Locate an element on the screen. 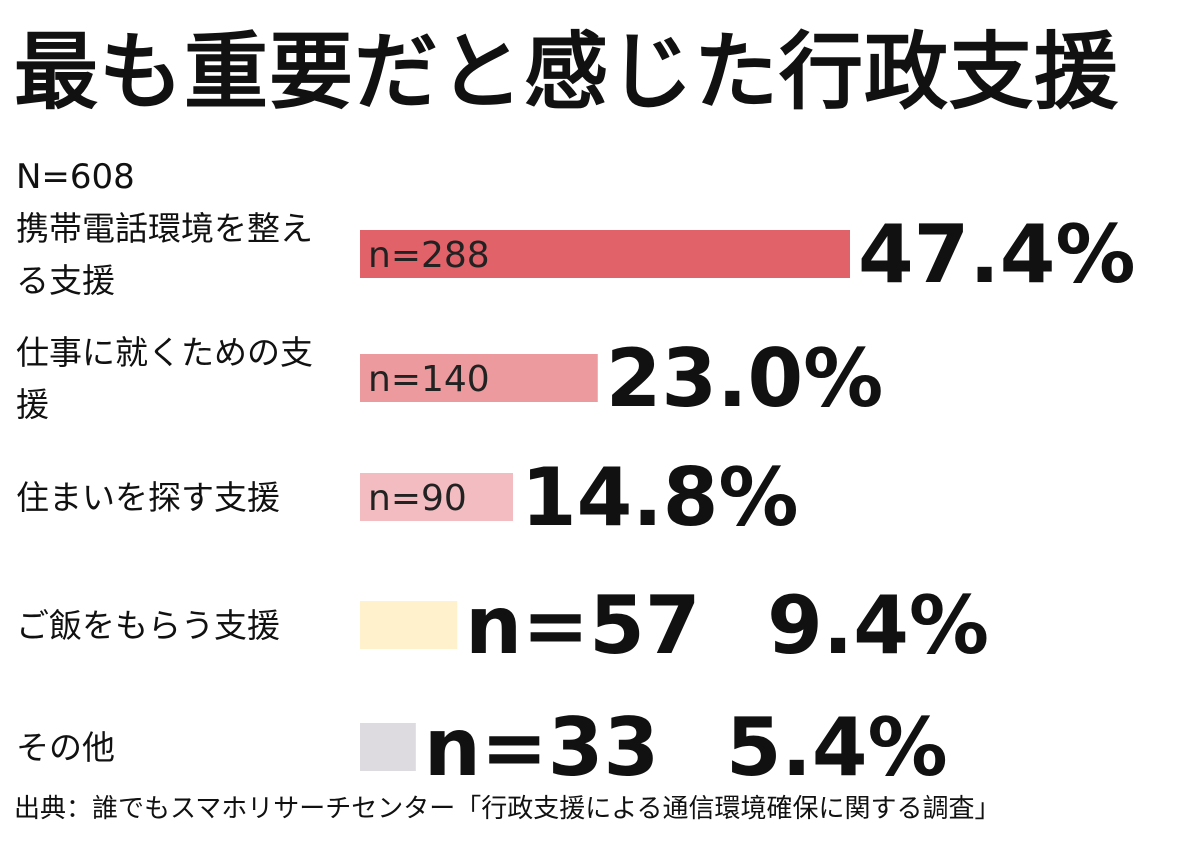 This screenshot has height=848, width=1200. category-label: 援 is located at coordinates (32, 404).